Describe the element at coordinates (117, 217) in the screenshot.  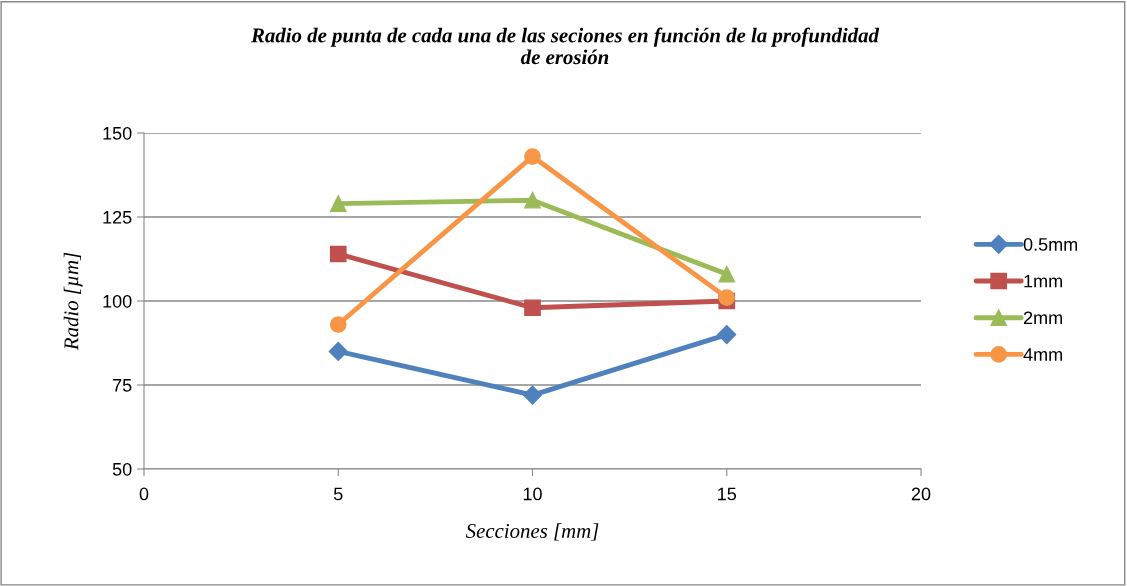
I see `y-tick-label: 125` at that location.